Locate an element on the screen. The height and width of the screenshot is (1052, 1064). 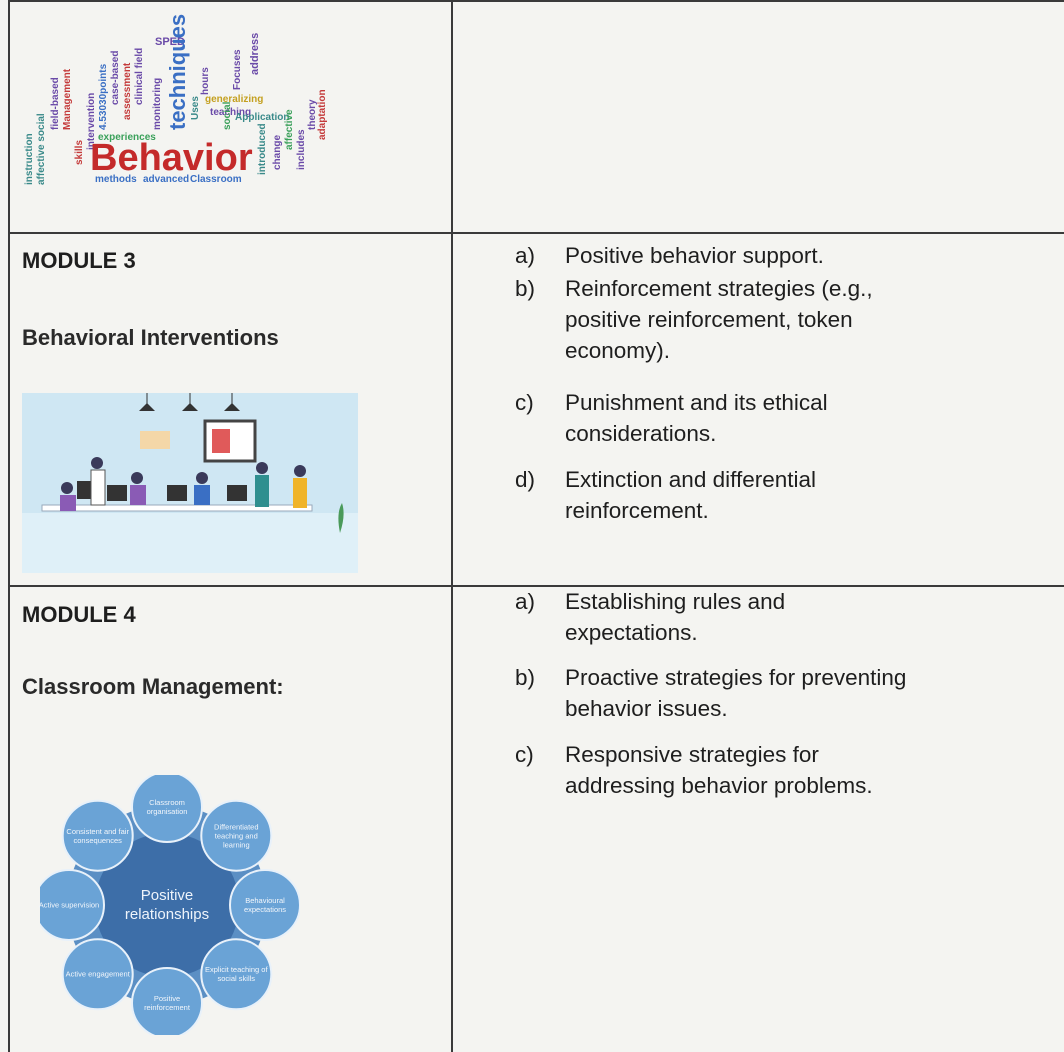
cloud-word: skills is located at coordinates (79, 152).